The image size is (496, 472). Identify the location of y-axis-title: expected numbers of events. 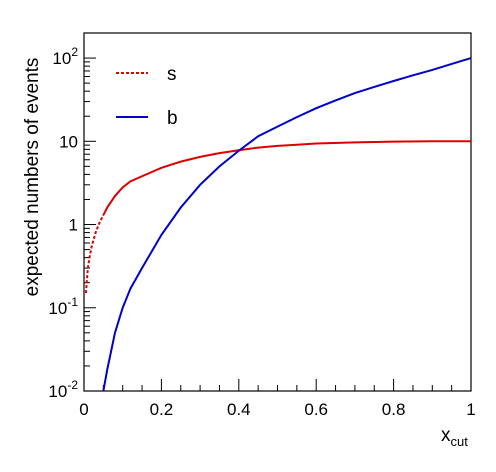
(32, 177).